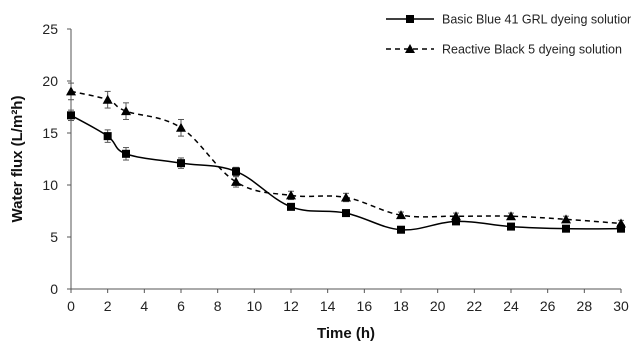  What do you see at coordinates (50, 81) in the screenshot?
I see `y-tick-label: 20` at bounding box center [50, 81].